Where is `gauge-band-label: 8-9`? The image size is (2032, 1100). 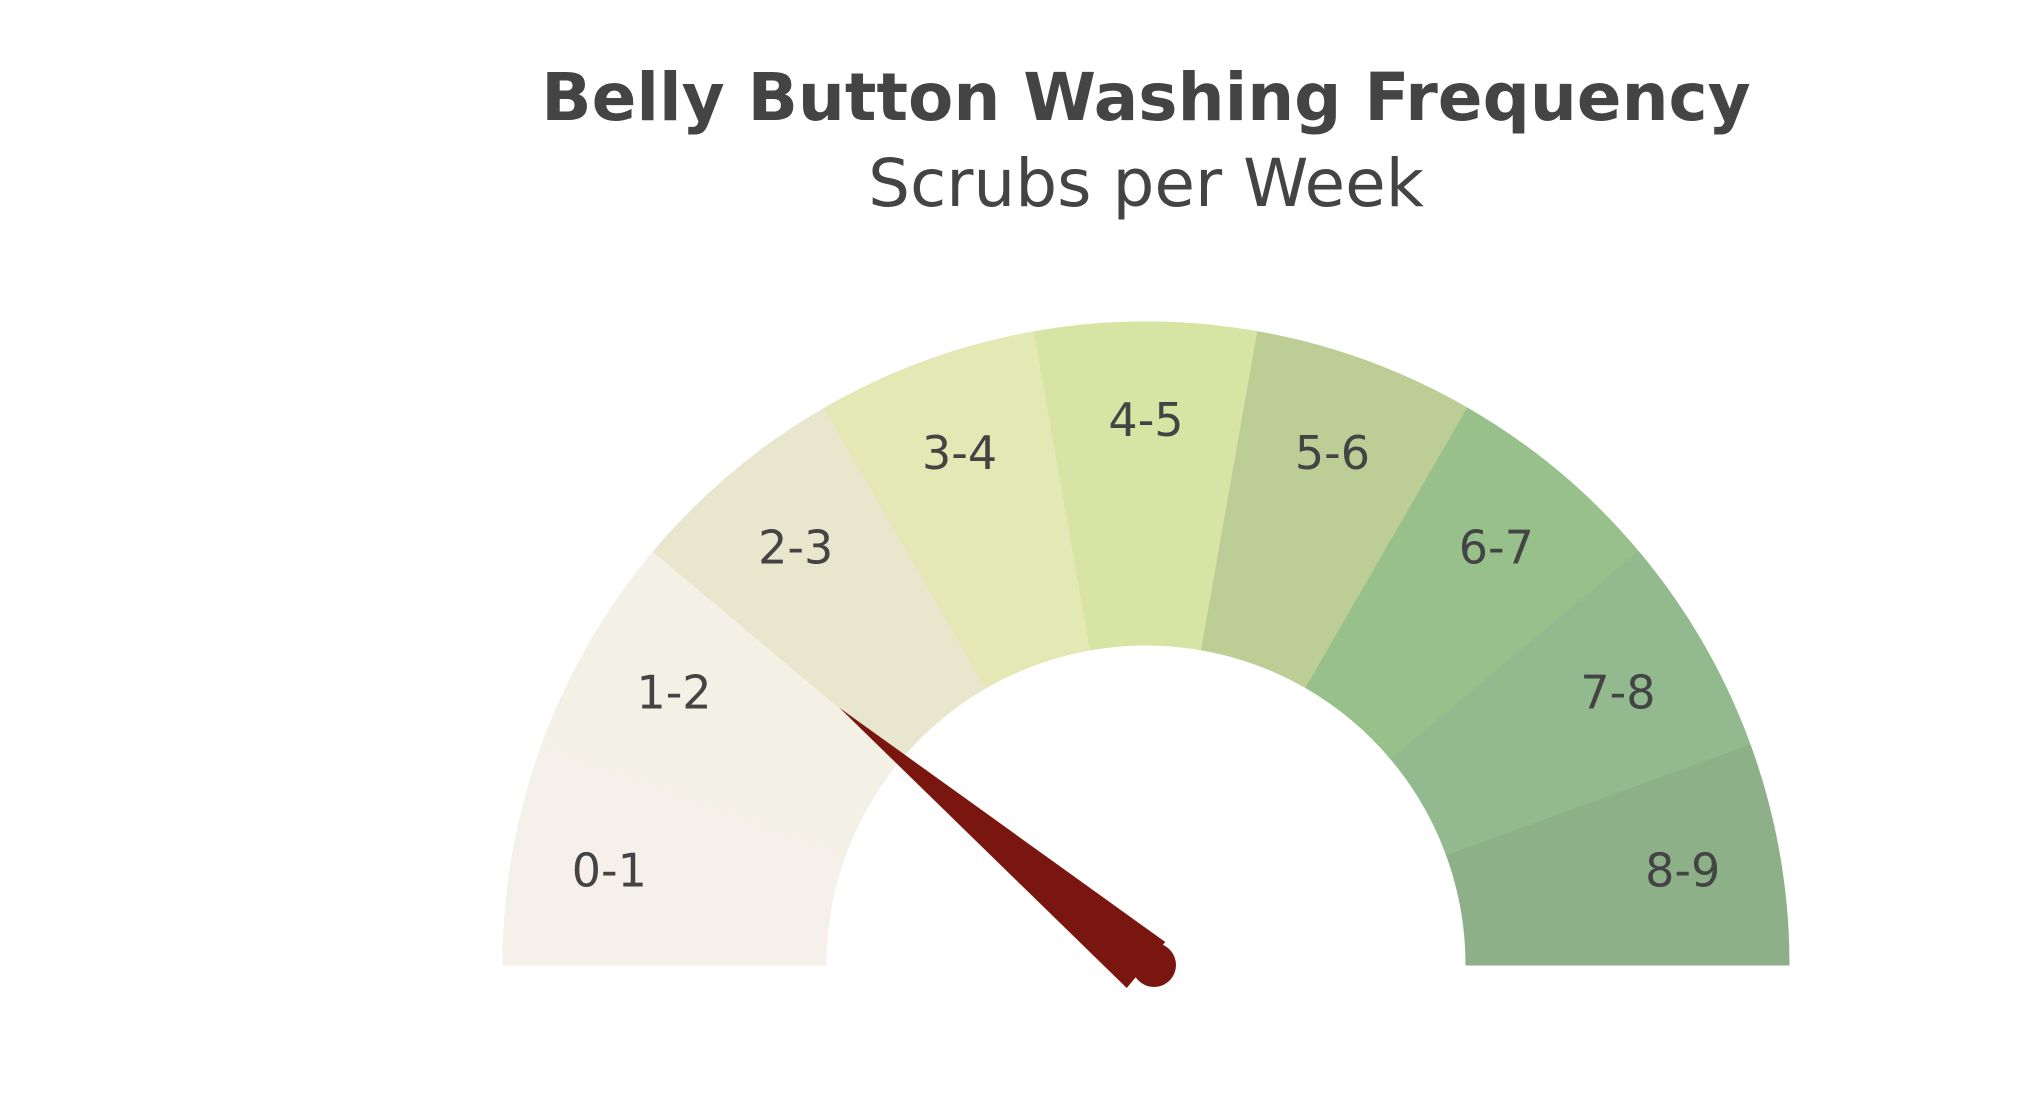 gauge-band-label: 8-9 is located at coordinates (1682, 870).